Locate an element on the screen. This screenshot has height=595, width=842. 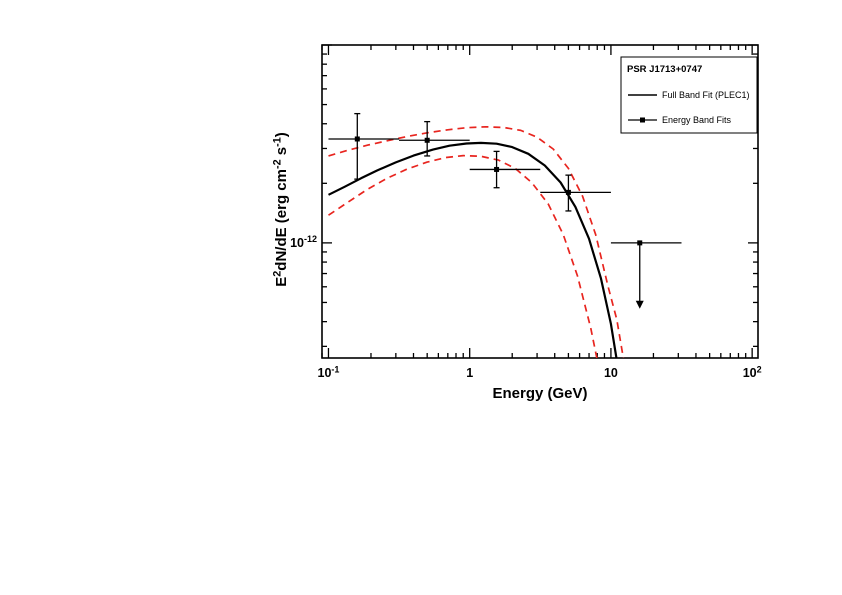
fit-curves is located at coordinates (476, 241).